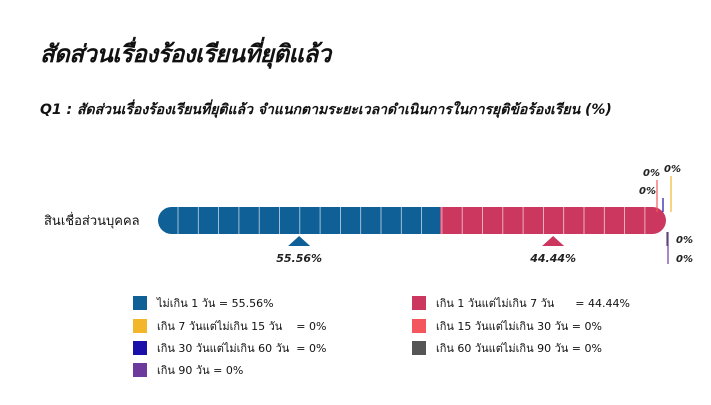 This screenshot has height=405, width=711. I want to click on legend-item-15to30d: เกิน 15 วันแต่ไม่เกิน 30 วัน = 0%, so click(507, 326).